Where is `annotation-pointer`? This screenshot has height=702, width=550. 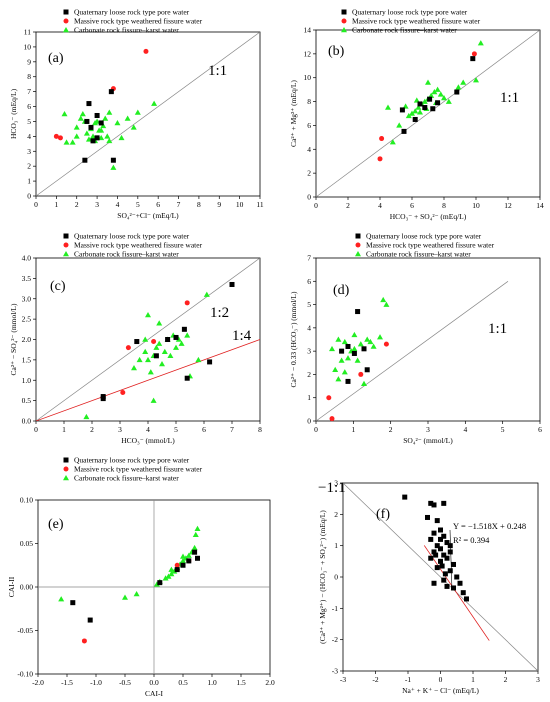
annotation-pointer is located at coordinates (451, 558).